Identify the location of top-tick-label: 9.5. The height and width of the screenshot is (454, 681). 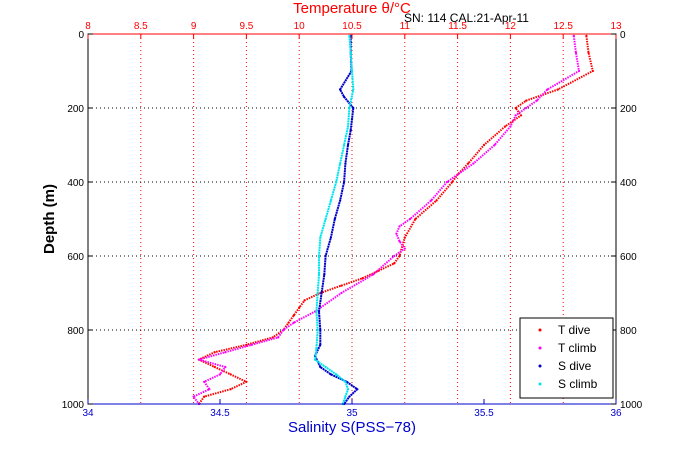
(246, 26).